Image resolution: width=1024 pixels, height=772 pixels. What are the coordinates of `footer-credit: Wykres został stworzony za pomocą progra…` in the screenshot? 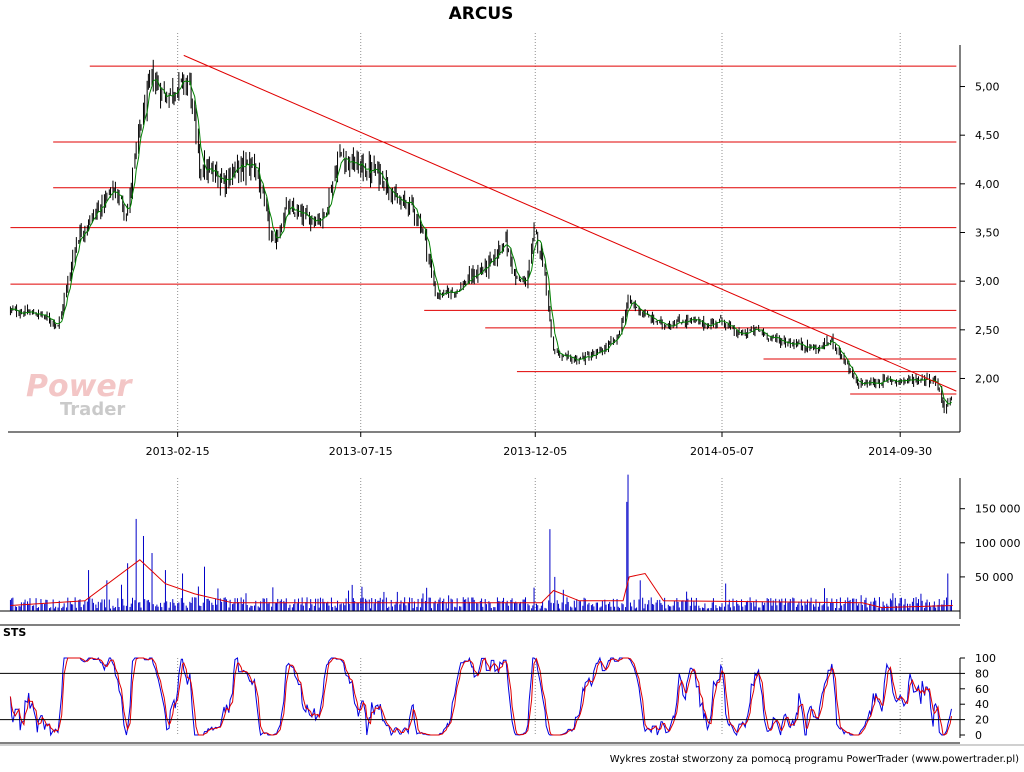 It's located at (814, 759).